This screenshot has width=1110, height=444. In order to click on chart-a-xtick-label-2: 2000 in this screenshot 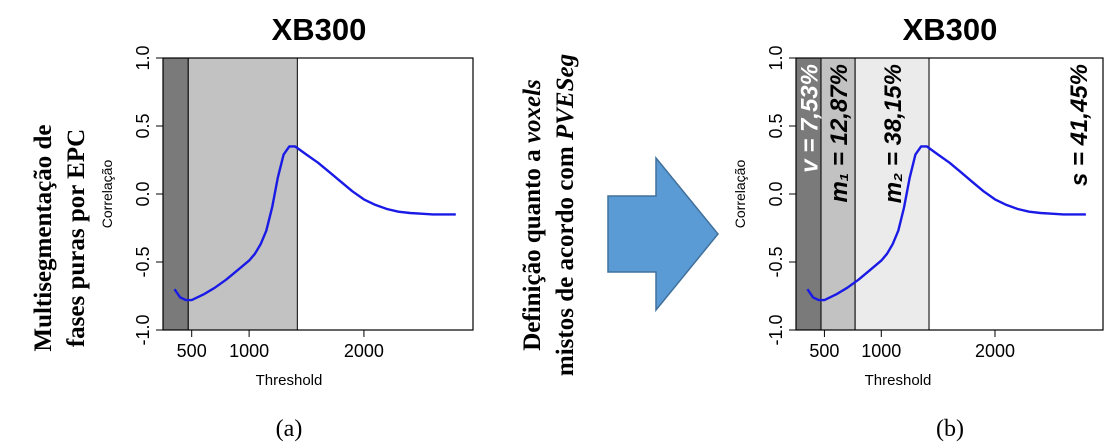, I will do `click(364, 351)`.